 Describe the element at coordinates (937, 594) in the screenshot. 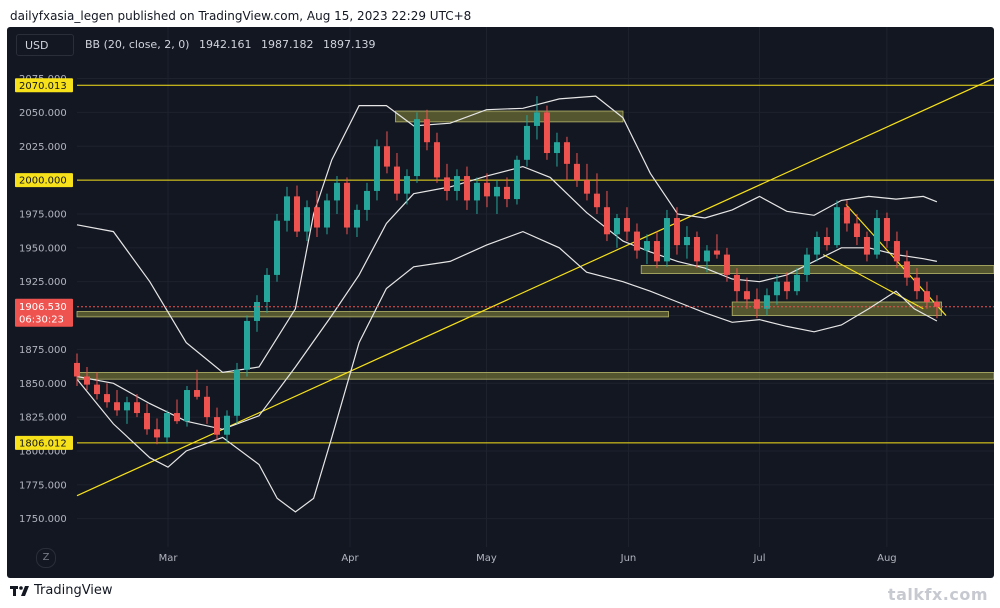

I see `watermark: talkfx.com` at that location.